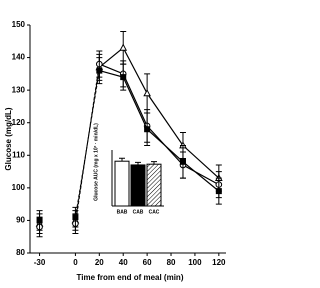 The height and width of the screenshot is (288, 320). What do you see at coordinates (130, 277) in the screenshot?
I see `x-axis-label: Time from end of meal (min)` at bounding box center [130, 277].